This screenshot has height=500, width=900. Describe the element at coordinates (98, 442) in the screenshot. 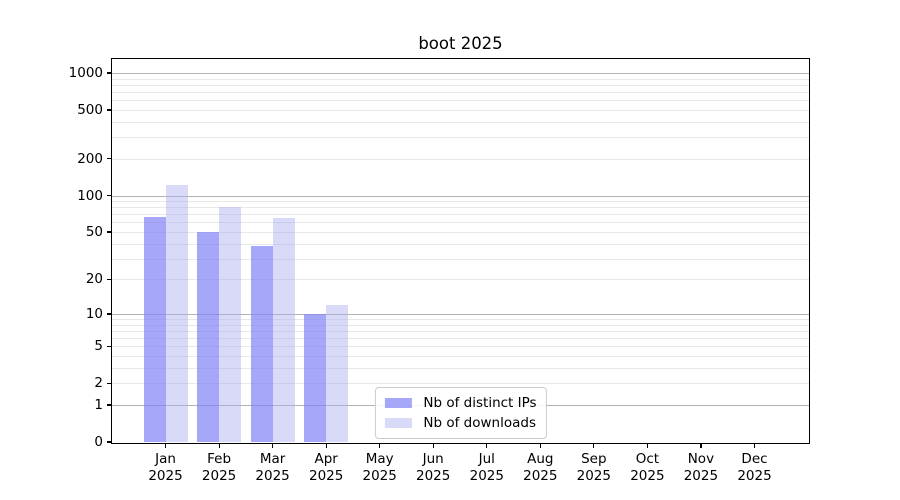

I see `y-tick-label: 0` at that location.